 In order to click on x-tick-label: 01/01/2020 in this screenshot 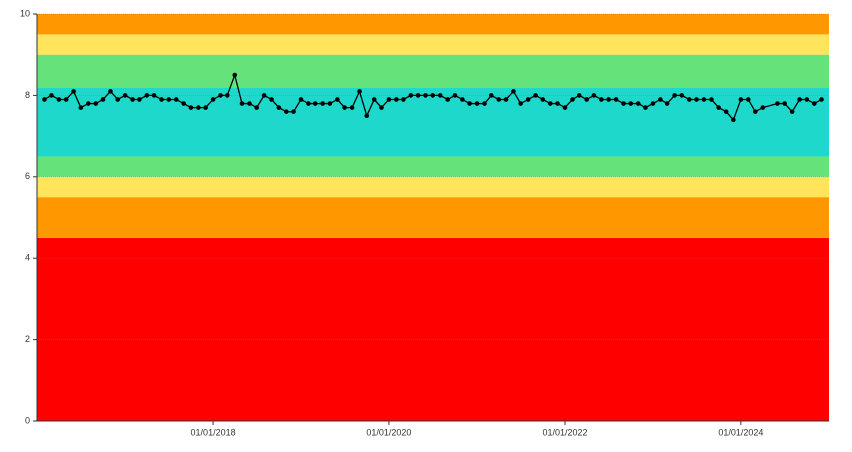, I will do `click(388, 432)`.